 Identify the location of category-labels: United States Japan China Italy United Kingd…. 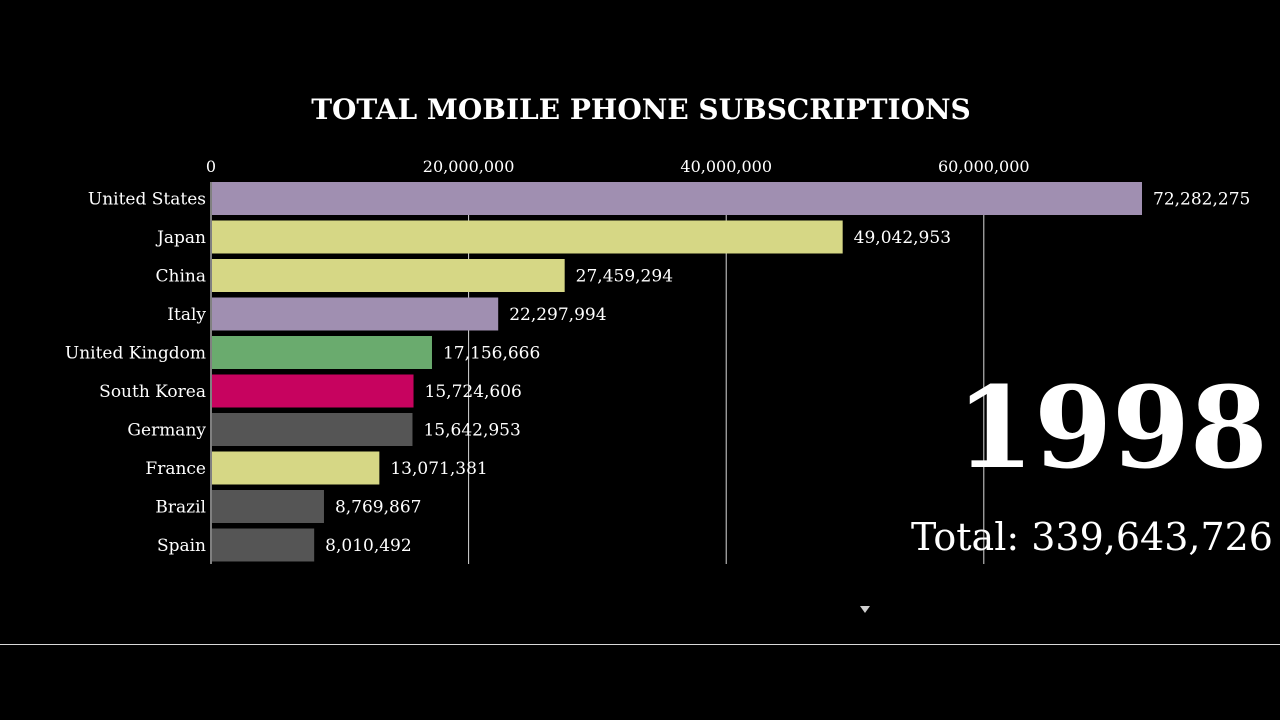
(136, 373).